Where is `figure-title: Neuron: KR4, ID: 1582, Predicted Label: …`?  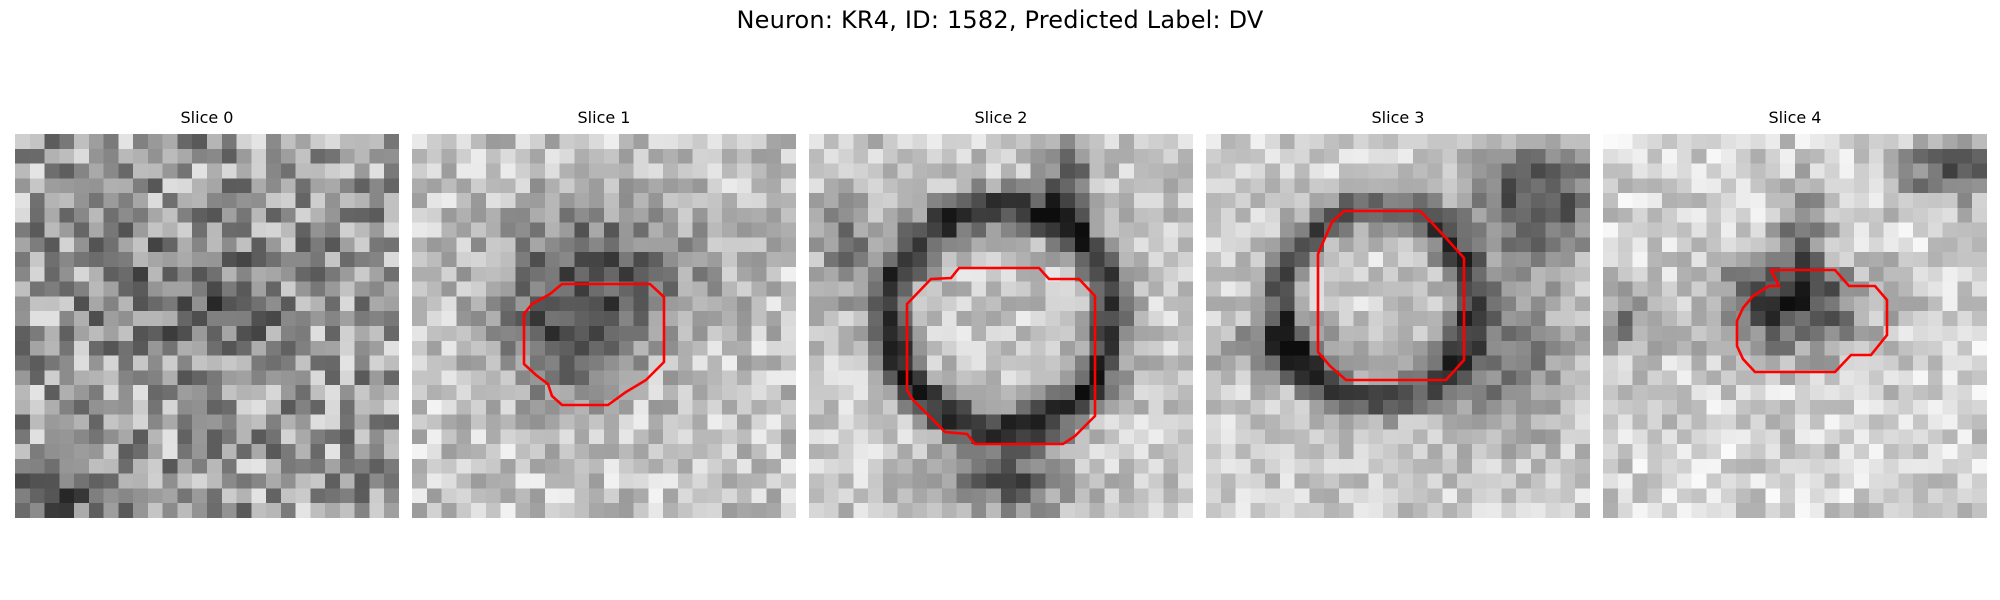
figure-title: Neuron: KR4, ID: 1582, Predicted Label: … is located at coordinates (1000, 20).